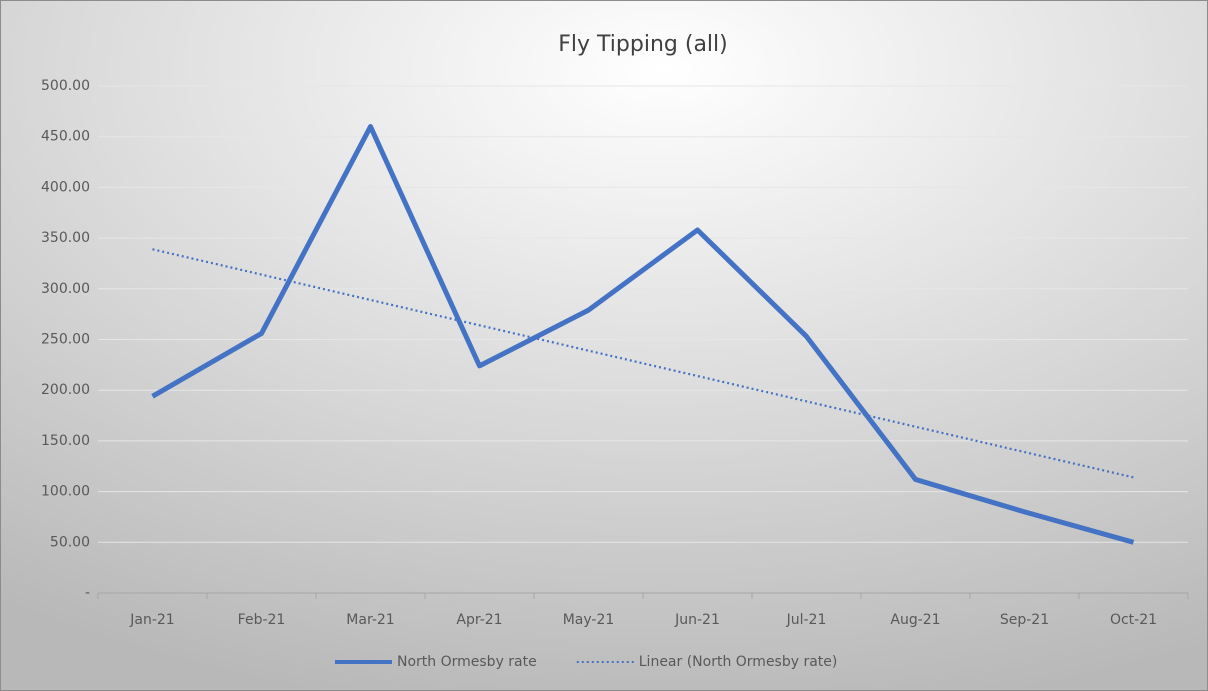 This screenshot has width=1208, height=691. I want to click on y-tick-label: -, so click(87, 593).